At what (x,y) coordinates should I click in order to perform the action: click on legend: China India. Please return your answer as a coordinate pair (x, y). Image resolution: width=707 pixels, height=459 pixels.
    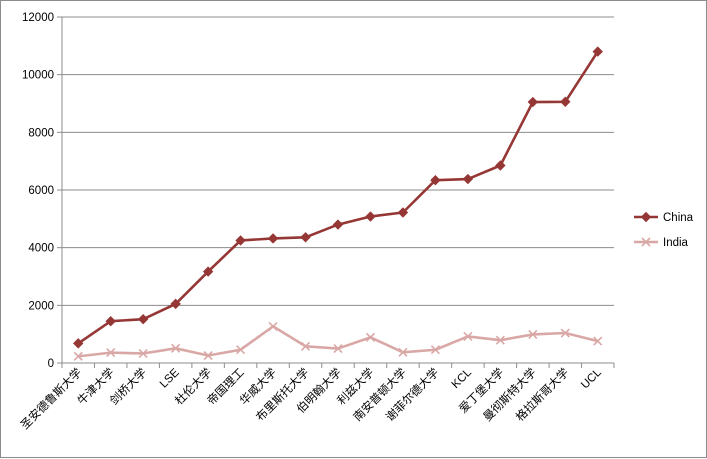
    Looking at the image, I should click on (664, 230).